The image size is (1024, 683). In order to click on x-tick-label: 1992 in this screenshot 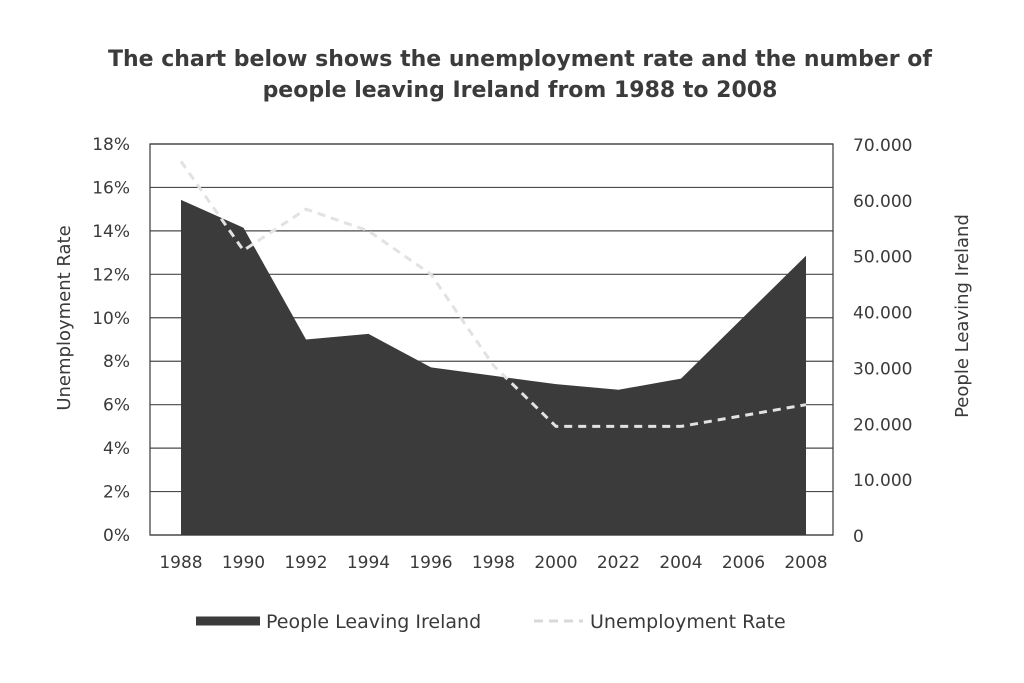, I will do `click(305, 563)`.